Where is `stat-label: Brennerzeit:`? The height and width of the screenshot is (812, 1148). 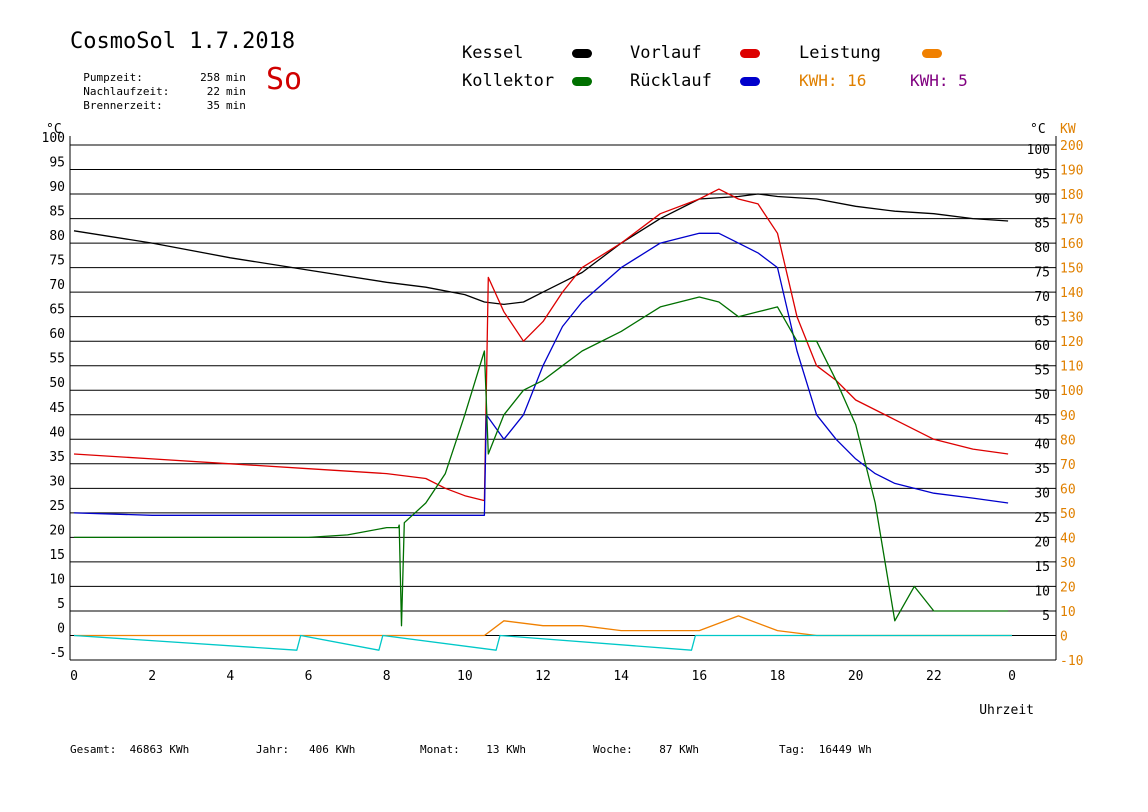
stat-label: Brennerzeit: is located at coordinates (123, 105).